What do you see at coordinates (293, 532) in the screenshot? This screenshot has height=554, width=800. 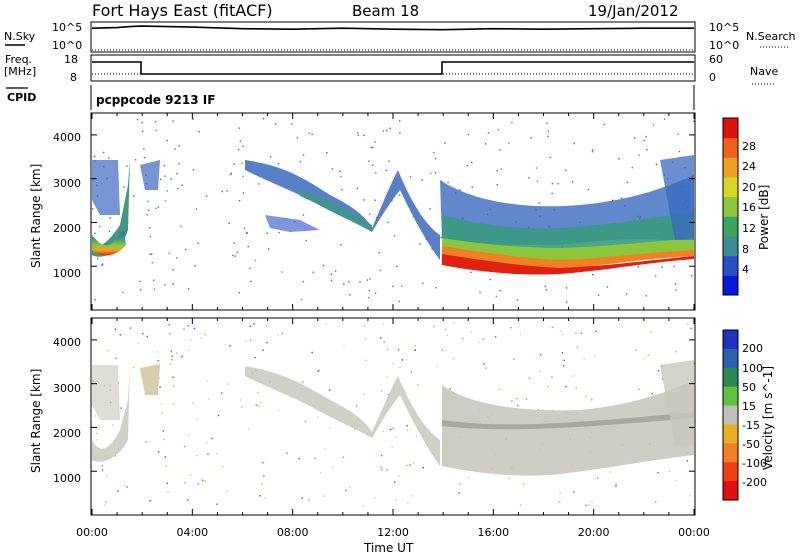 I see `x-tick-label: 08:00` at bounding box center [293, 532].